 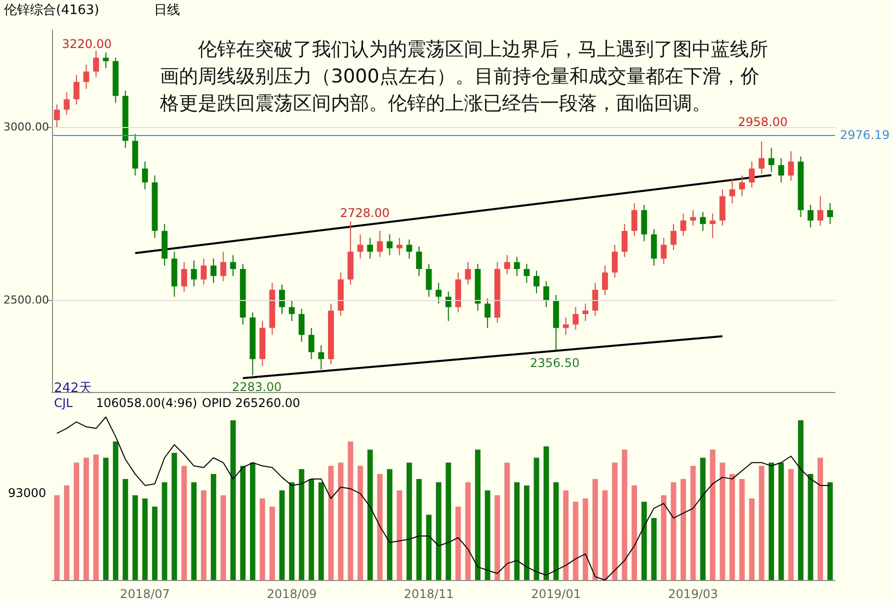 I want to click on x-tick-label: 2019/01, so click(x=556, y=594).